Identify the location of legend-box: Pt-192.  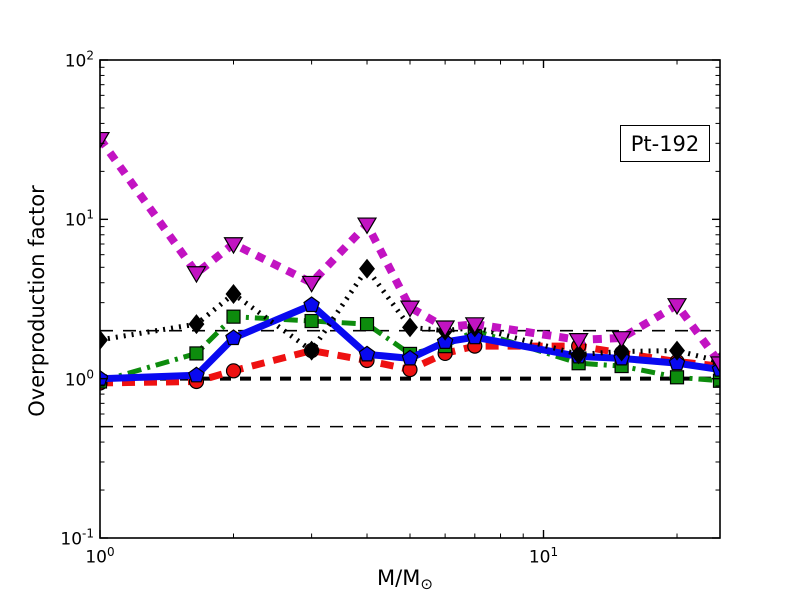
(665, 143).